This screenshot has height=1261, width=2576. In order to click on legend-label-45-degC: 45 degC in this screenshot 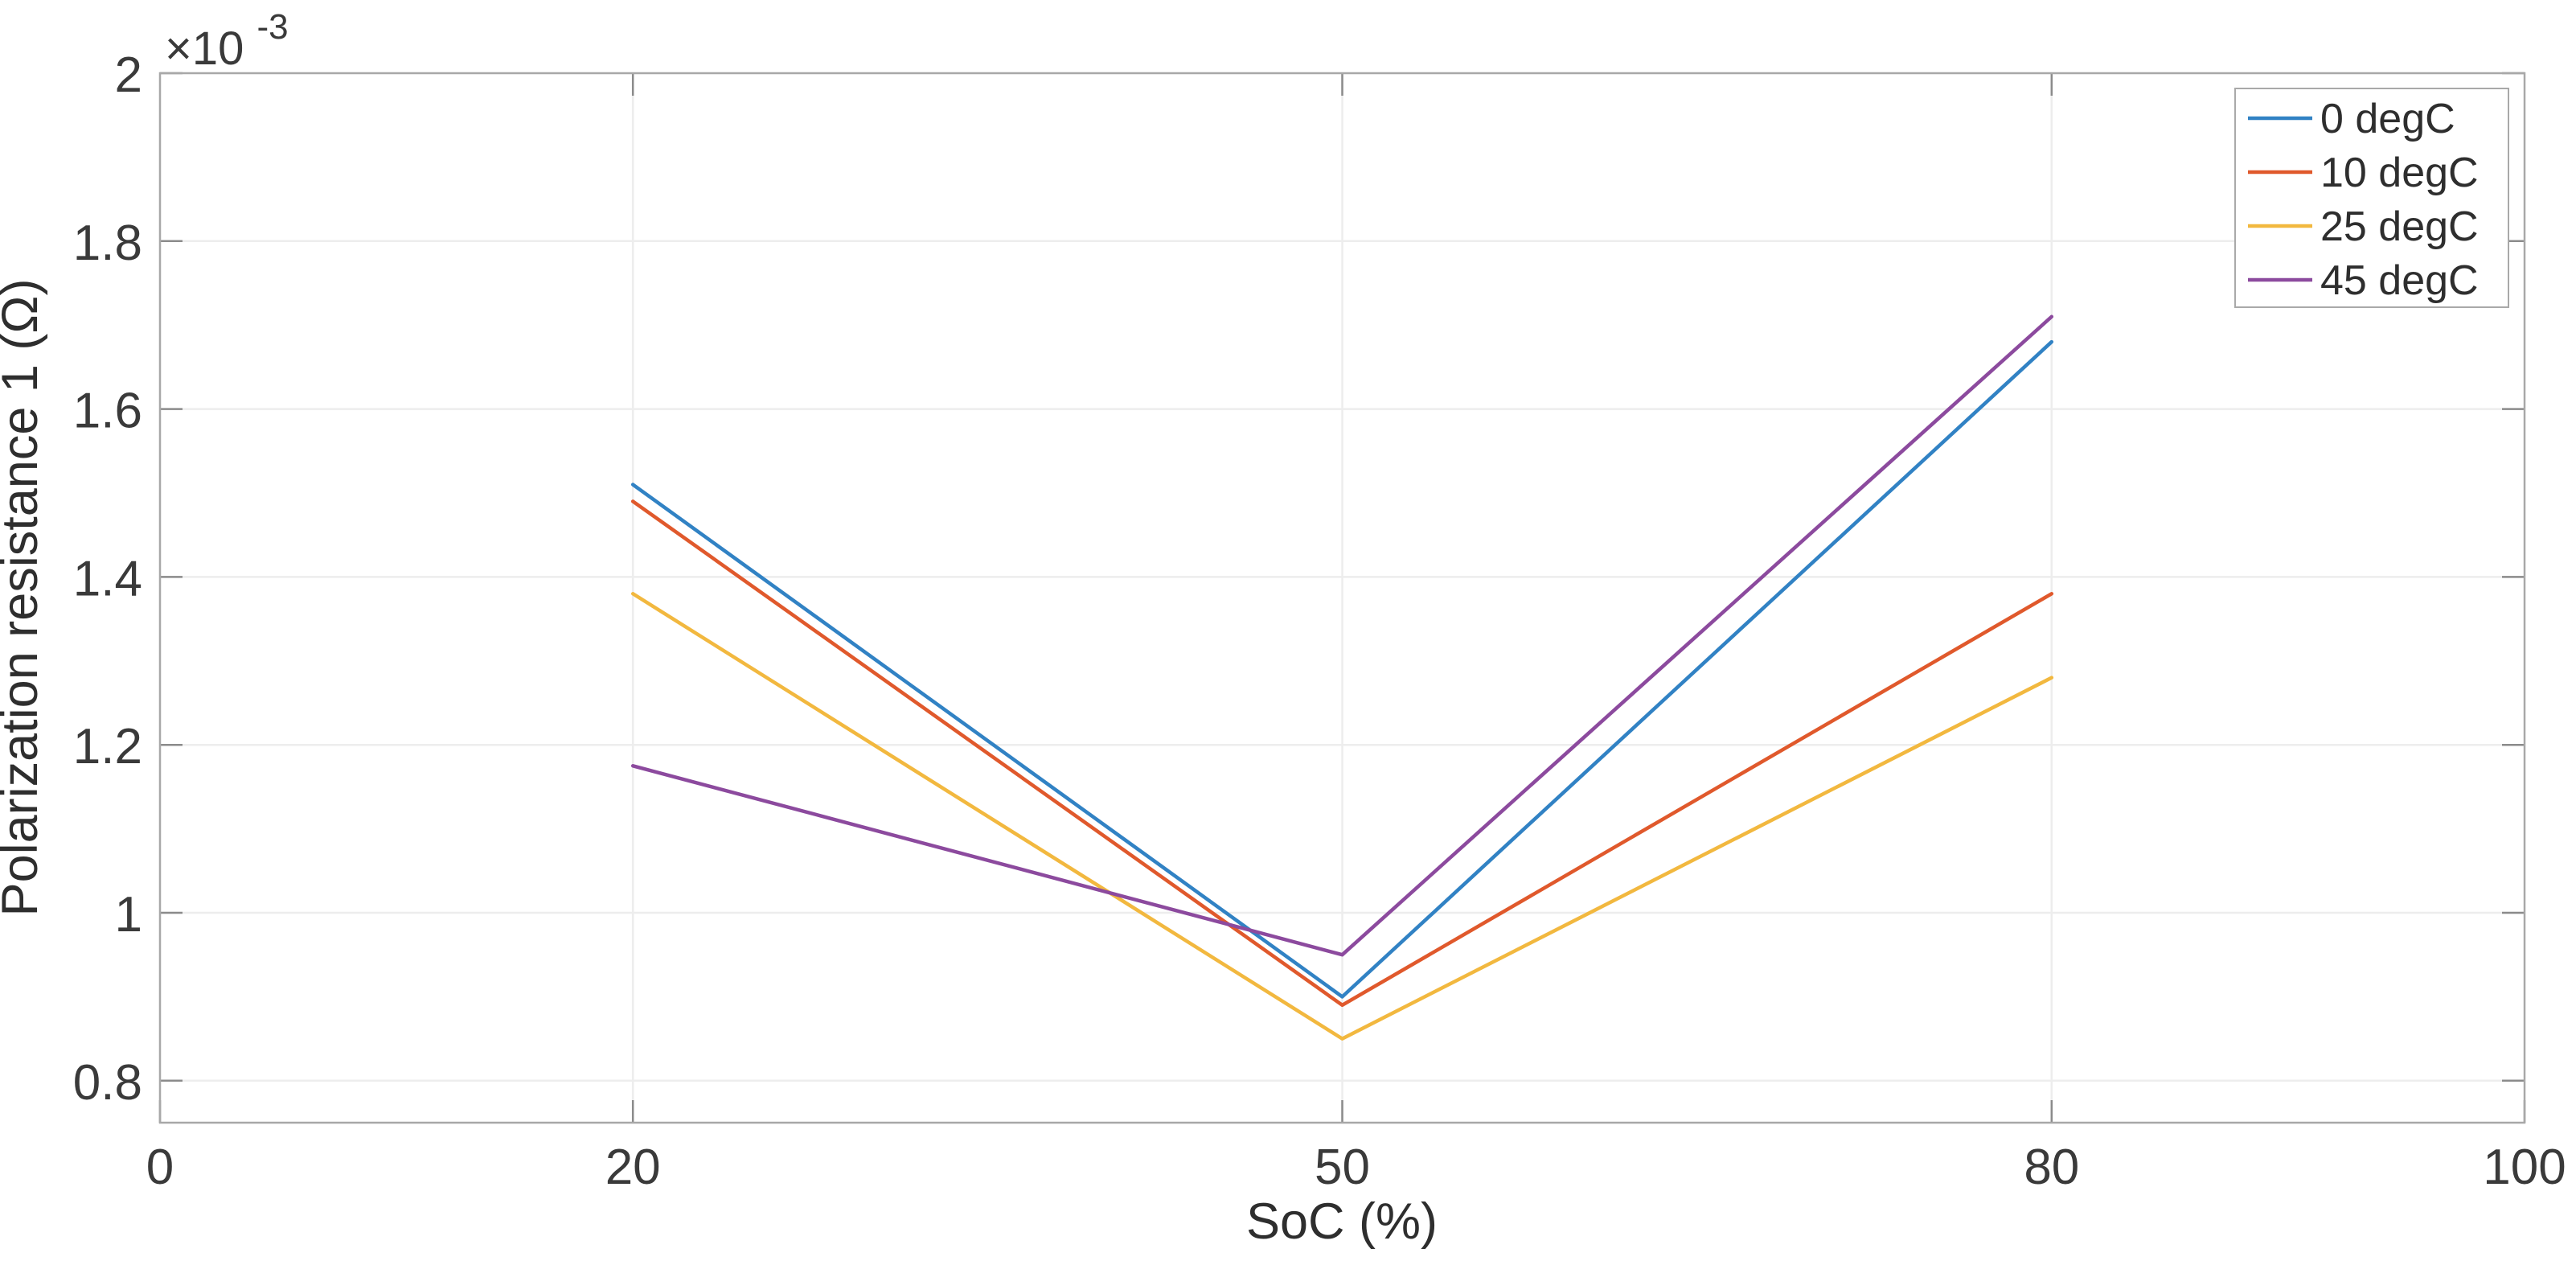, I will do `click(2399, 280)`.